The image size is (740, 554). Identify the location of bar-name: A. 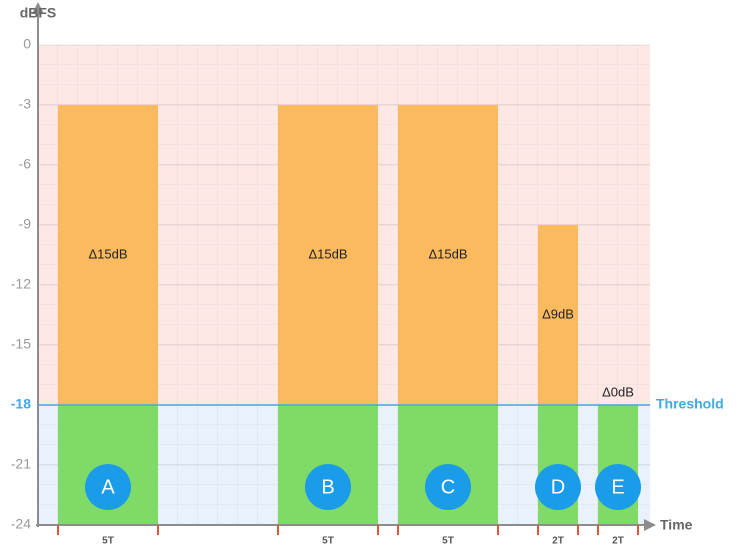
(108, 487).